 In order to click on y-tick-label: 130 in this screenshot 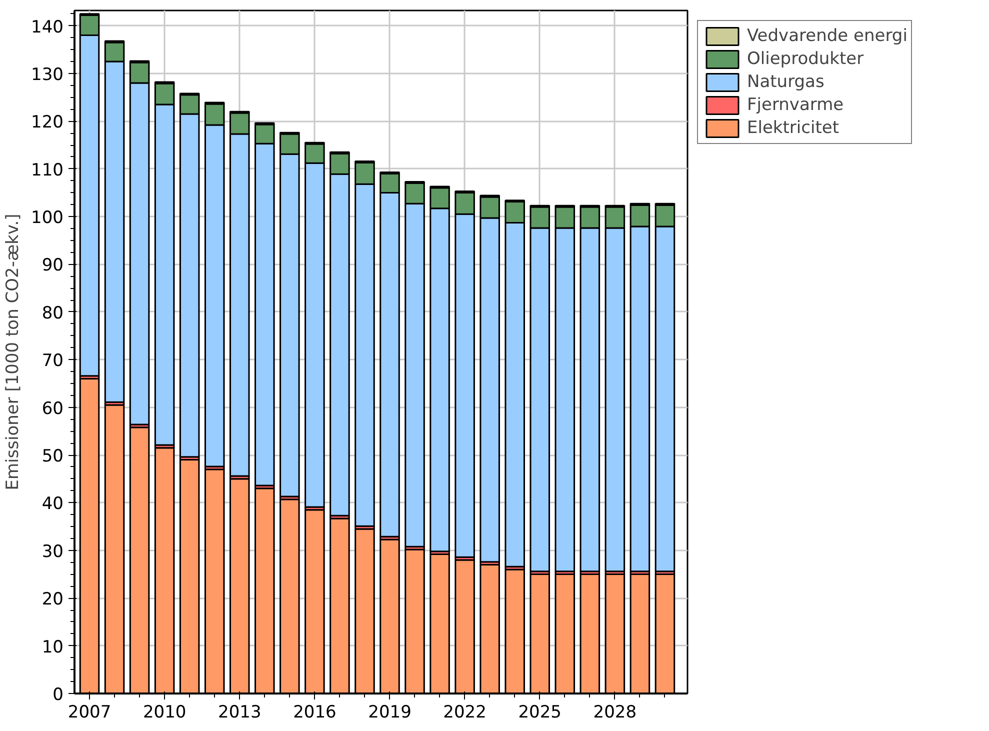, I will do `click(47, 74)`.